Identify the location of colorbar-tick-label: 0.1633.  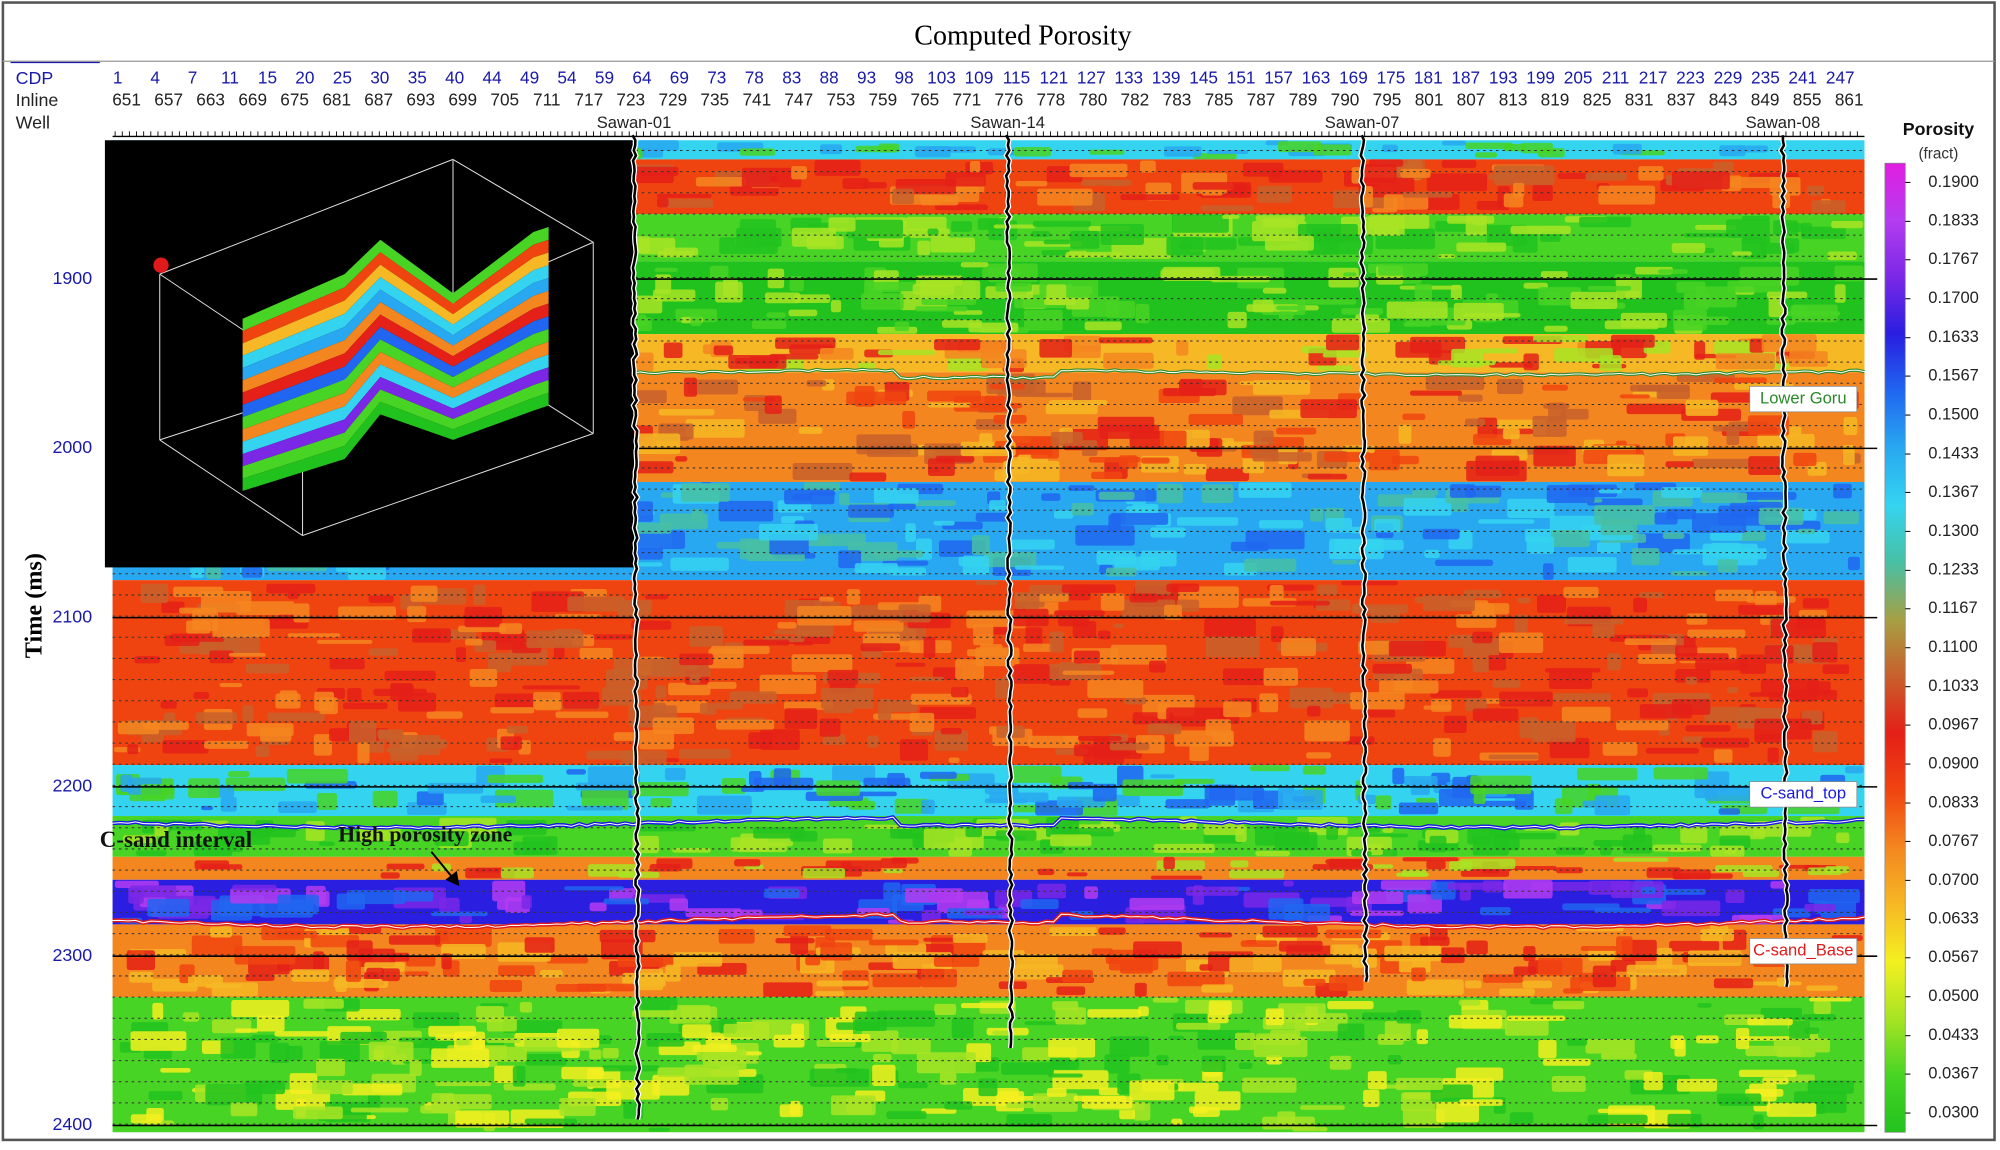
(1953, 336).